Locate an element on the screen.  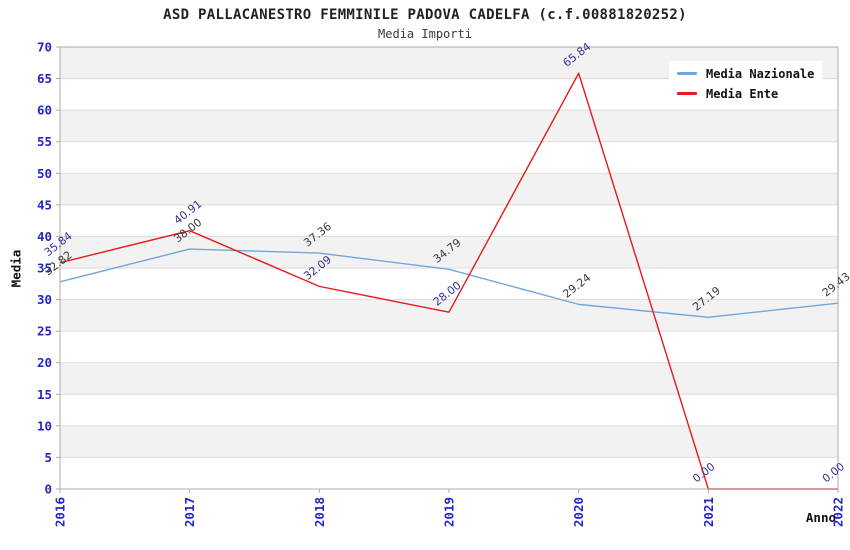
point-label: 29.24 is located at coordinates (577, 286).